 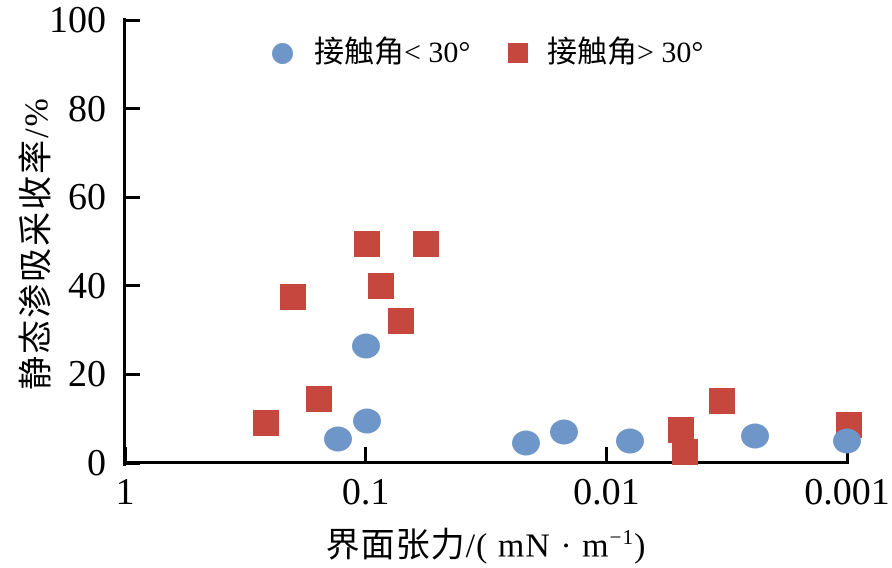 I want to click on x-axis-tick-label: 0.01, so click(x=606, y=492).